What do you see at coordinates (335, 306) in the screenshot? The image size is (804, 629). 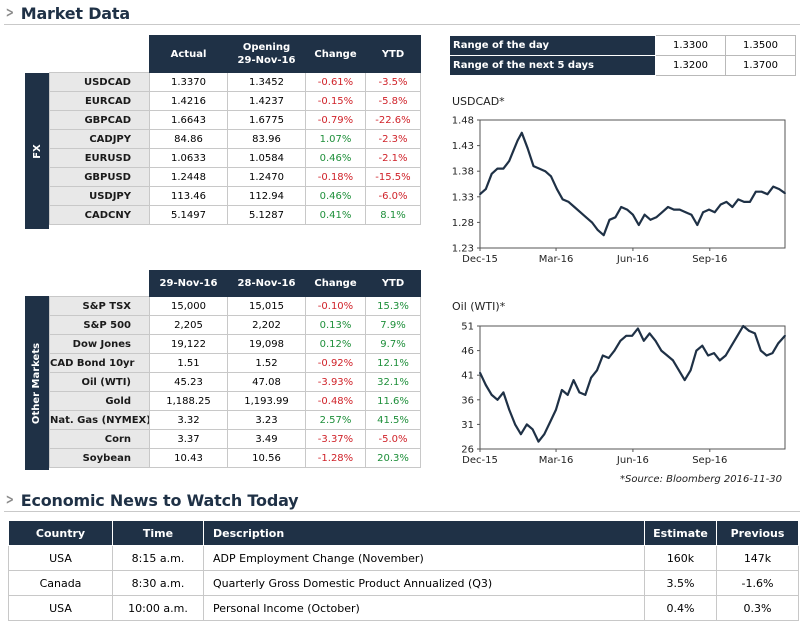 I see `change-value: -0.10%` at bounding box center [335, 306].